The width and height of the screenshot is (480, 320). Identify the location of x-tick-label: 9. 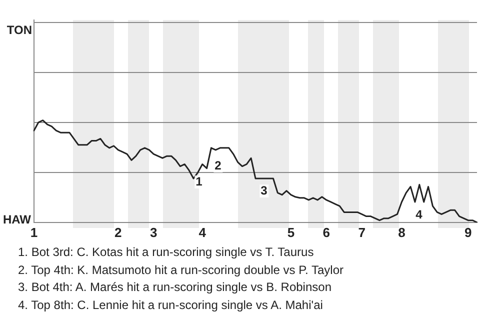
(468, 232).